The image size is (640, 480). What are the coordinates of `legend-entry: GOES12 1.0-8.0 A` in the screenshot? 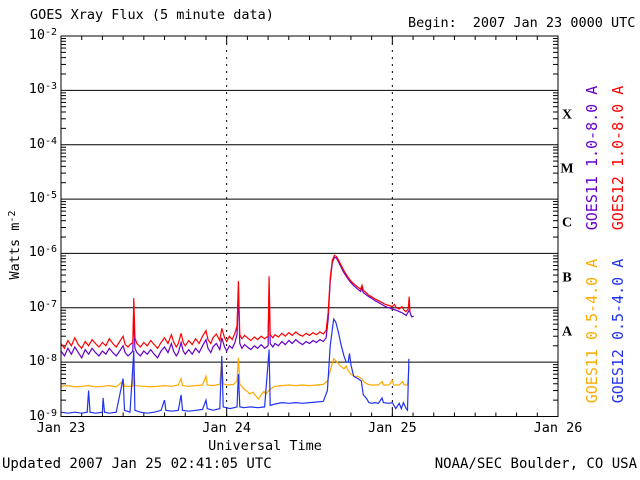 It's located at (617, 158).